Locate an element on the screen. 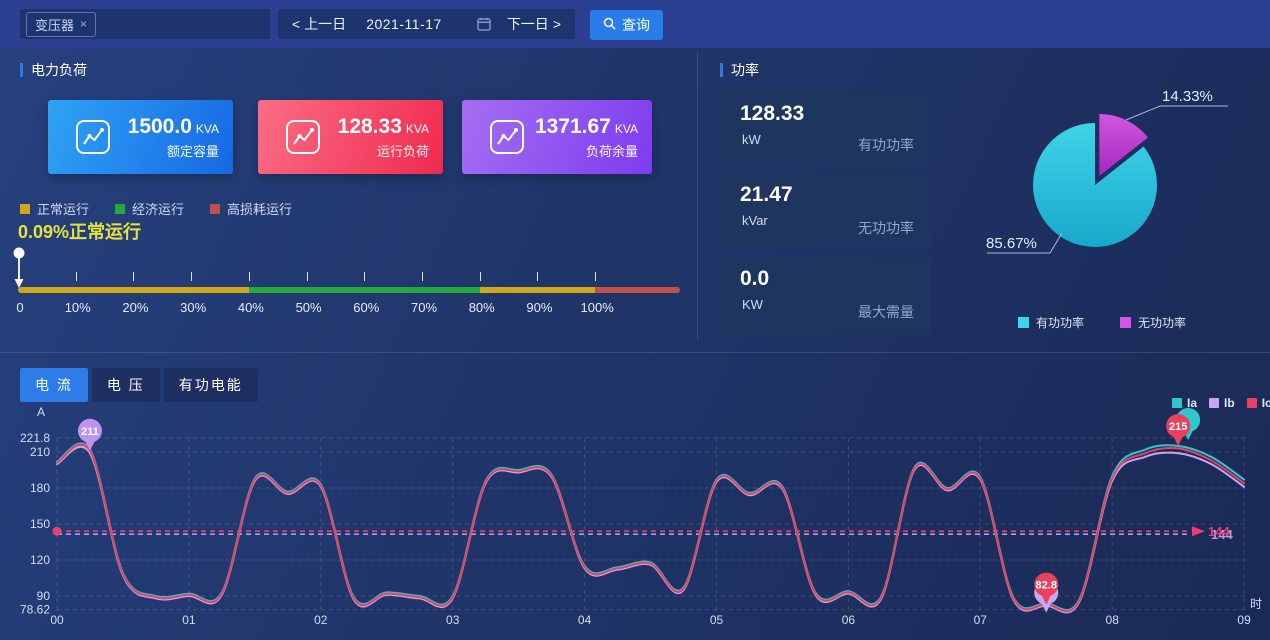 Image resolution: width=1270 pixels, height=640 pixels. load-rate-value: 0.09%正常运行 is located at coordinates (80, 232).